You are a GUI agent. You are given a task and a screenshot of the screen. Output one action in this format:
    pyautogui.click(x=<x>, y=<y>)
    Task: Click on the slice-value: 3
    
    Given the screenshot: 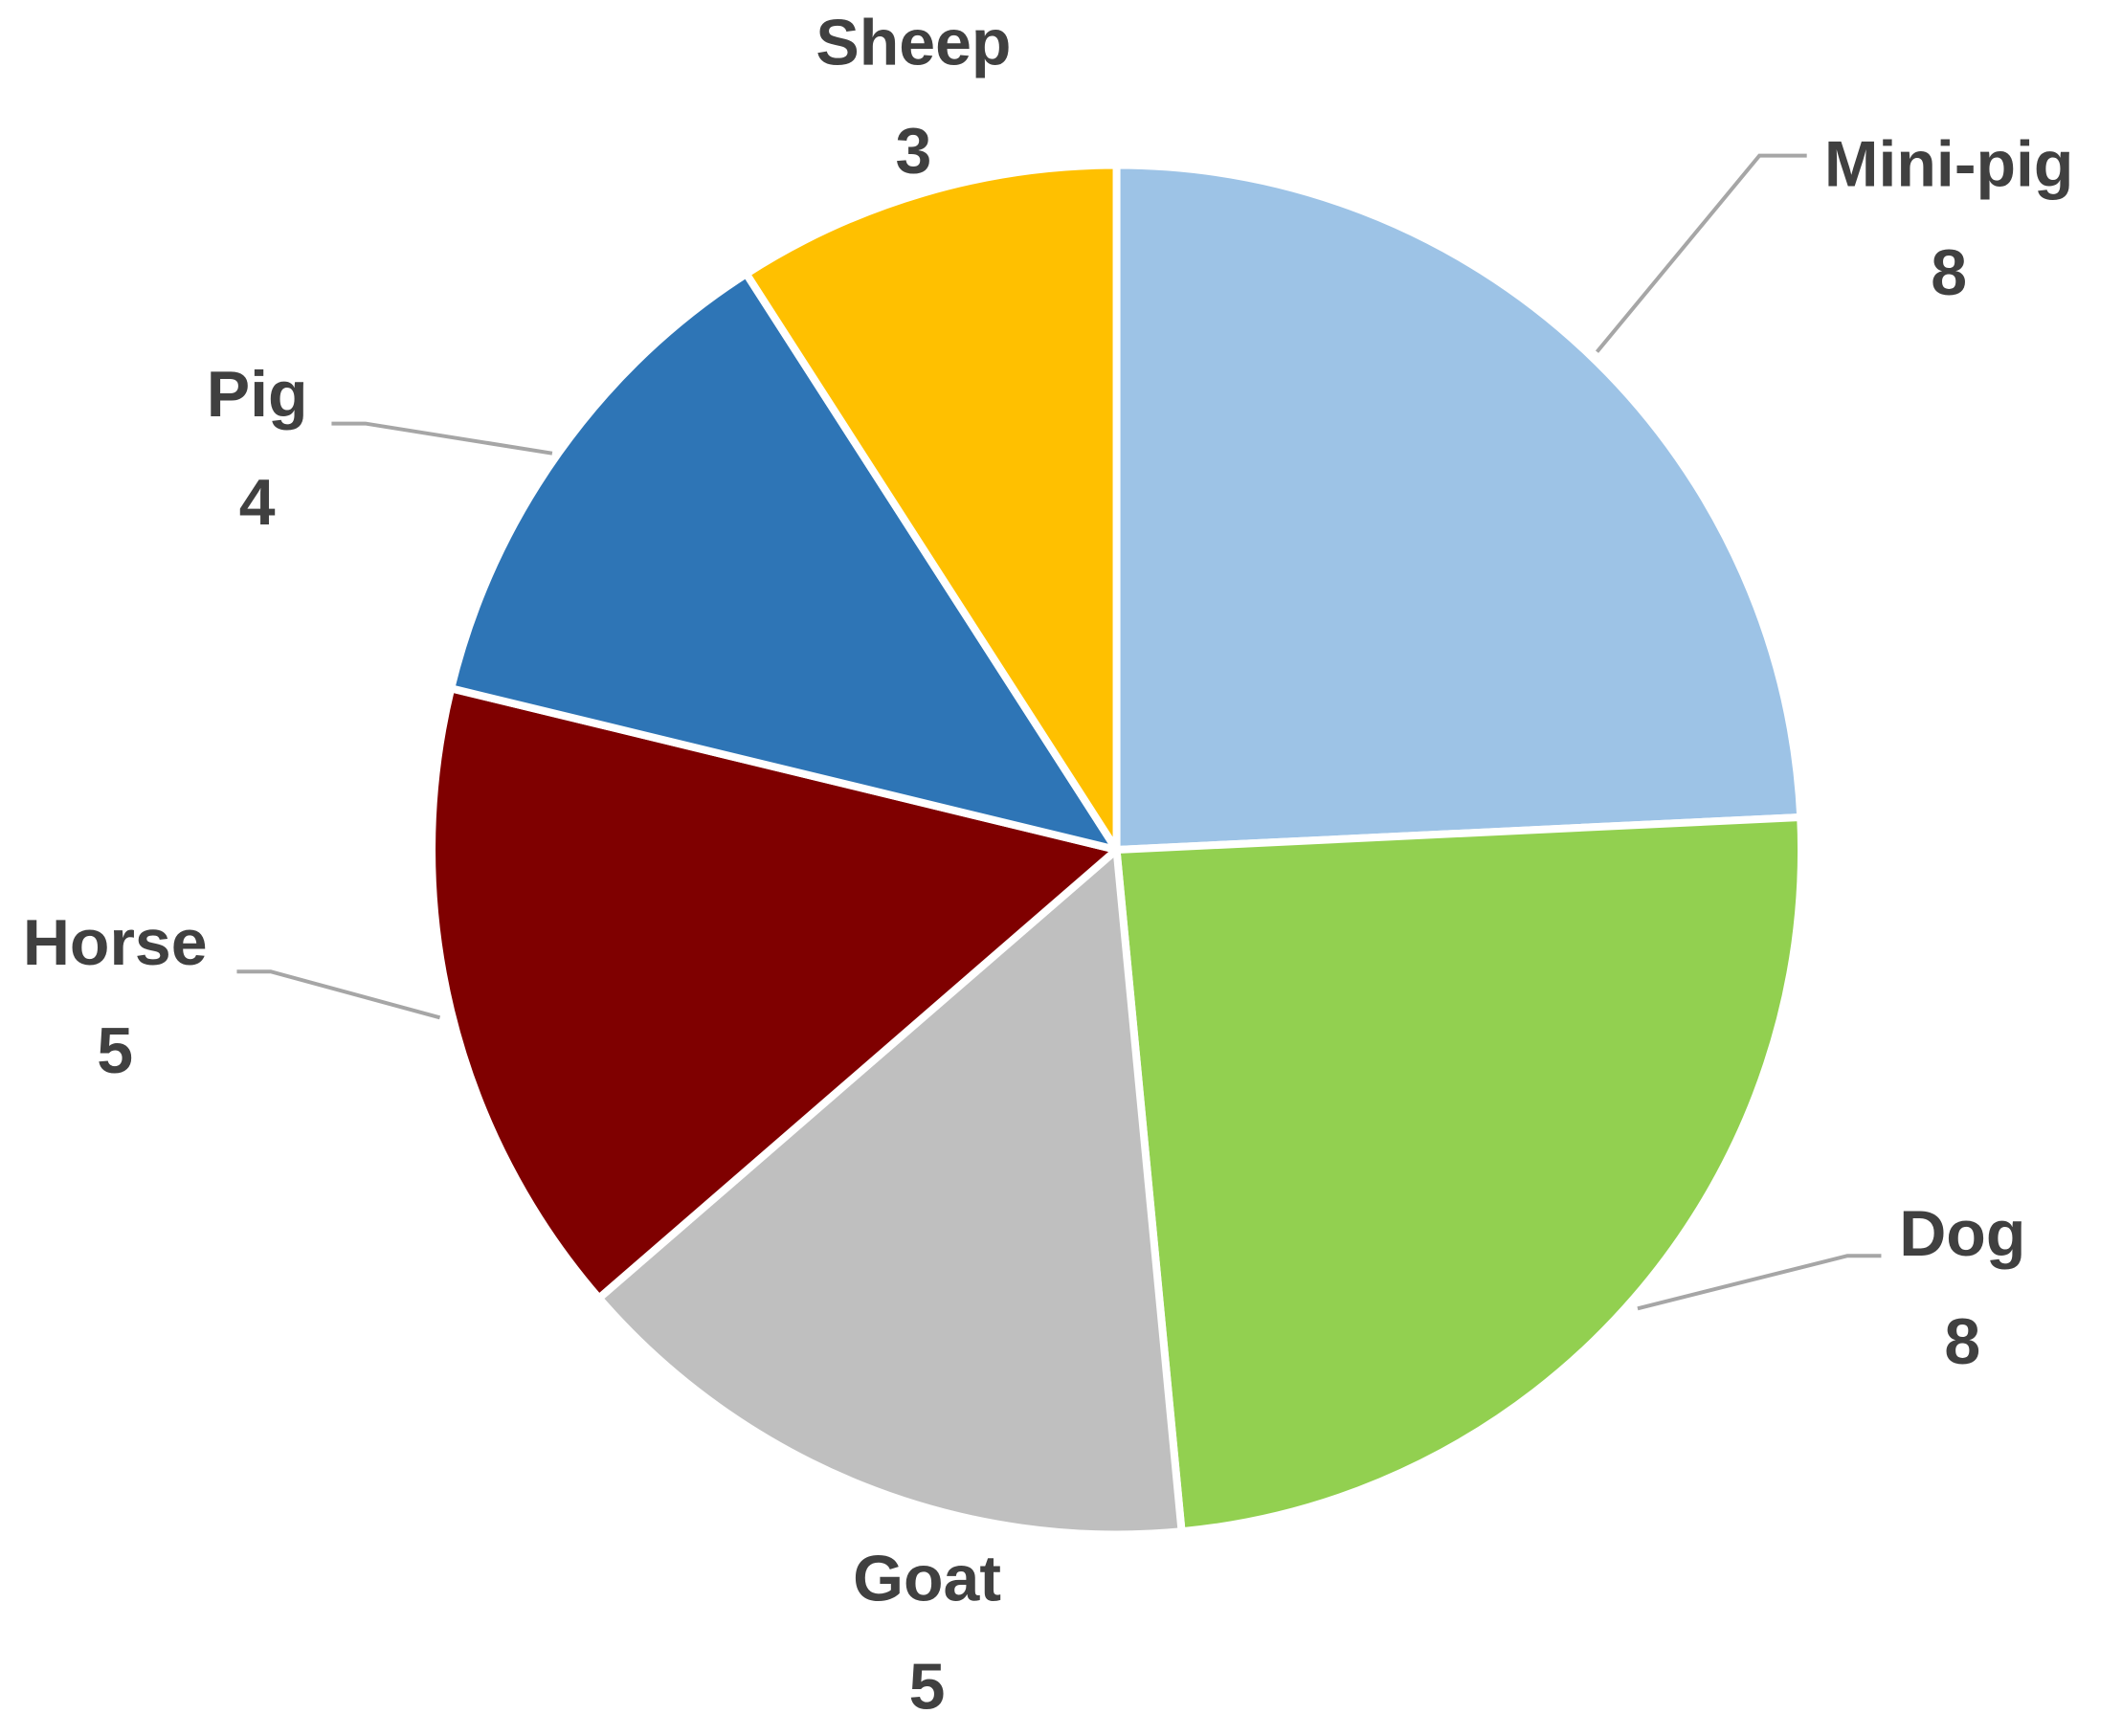 What is the action you would take?
    pyautogui.click(x=914, y=151)
    